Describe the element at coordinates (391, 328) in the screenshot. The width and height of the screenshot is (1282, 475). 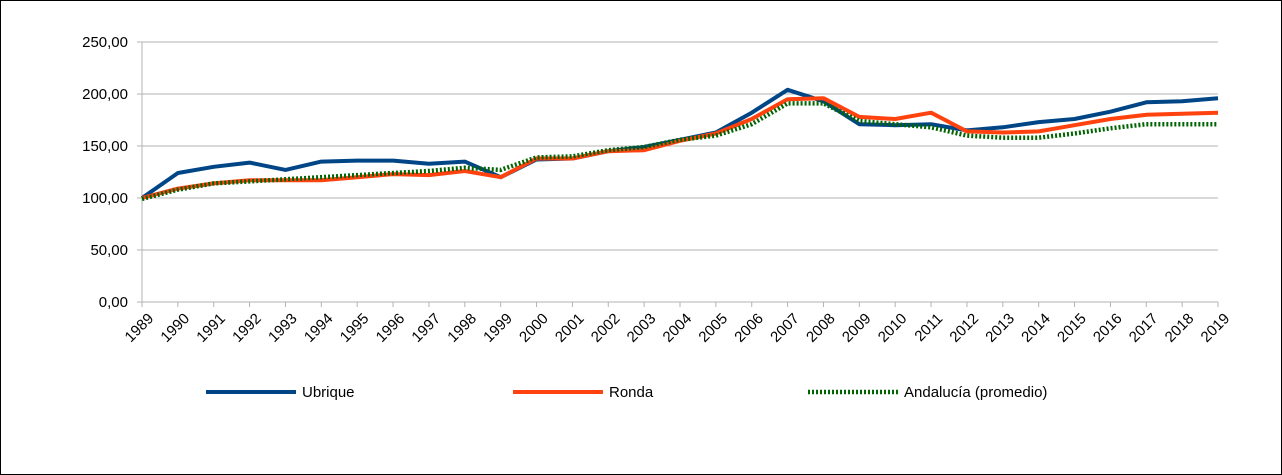
I see `x-tick-label: 1996` at that location.